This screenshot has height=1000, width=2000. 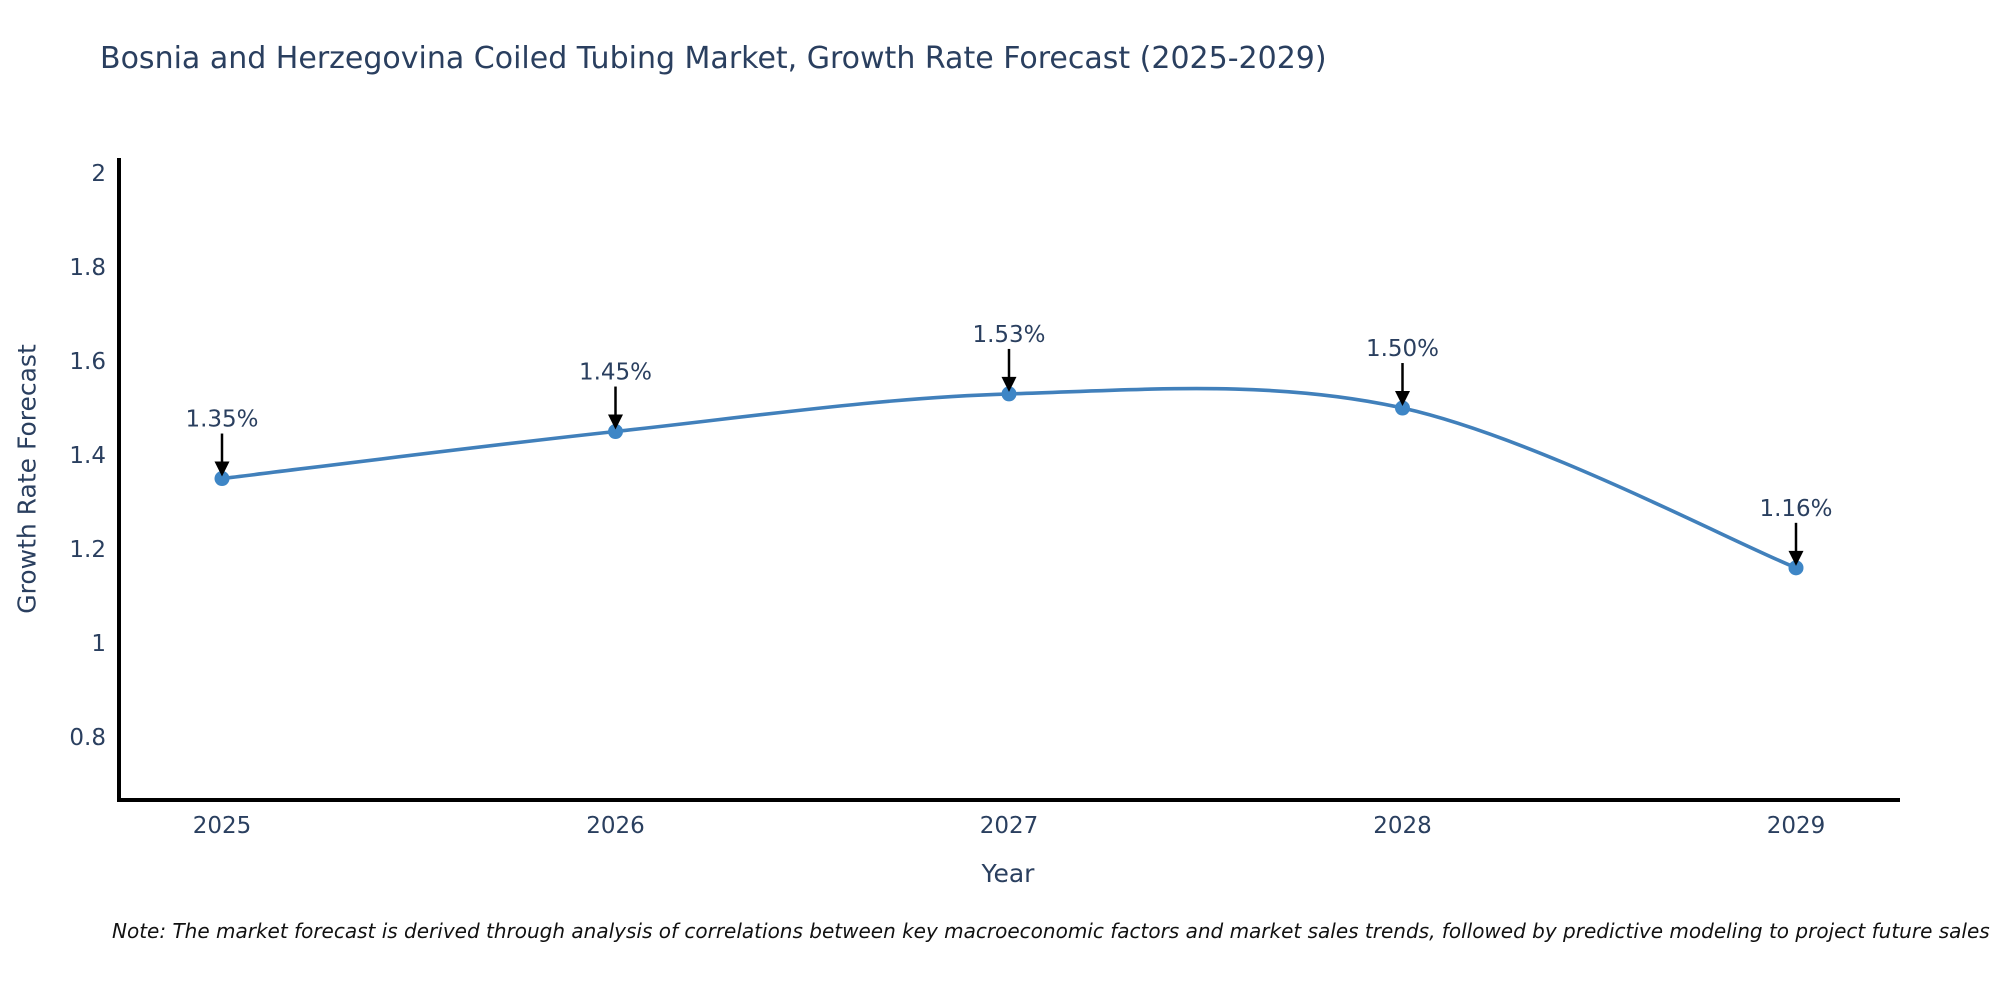 What do you see at coordinates (615, 826) in the screenshot?
I see `x-tick-label: 2026` at bounding box center [615, 826].